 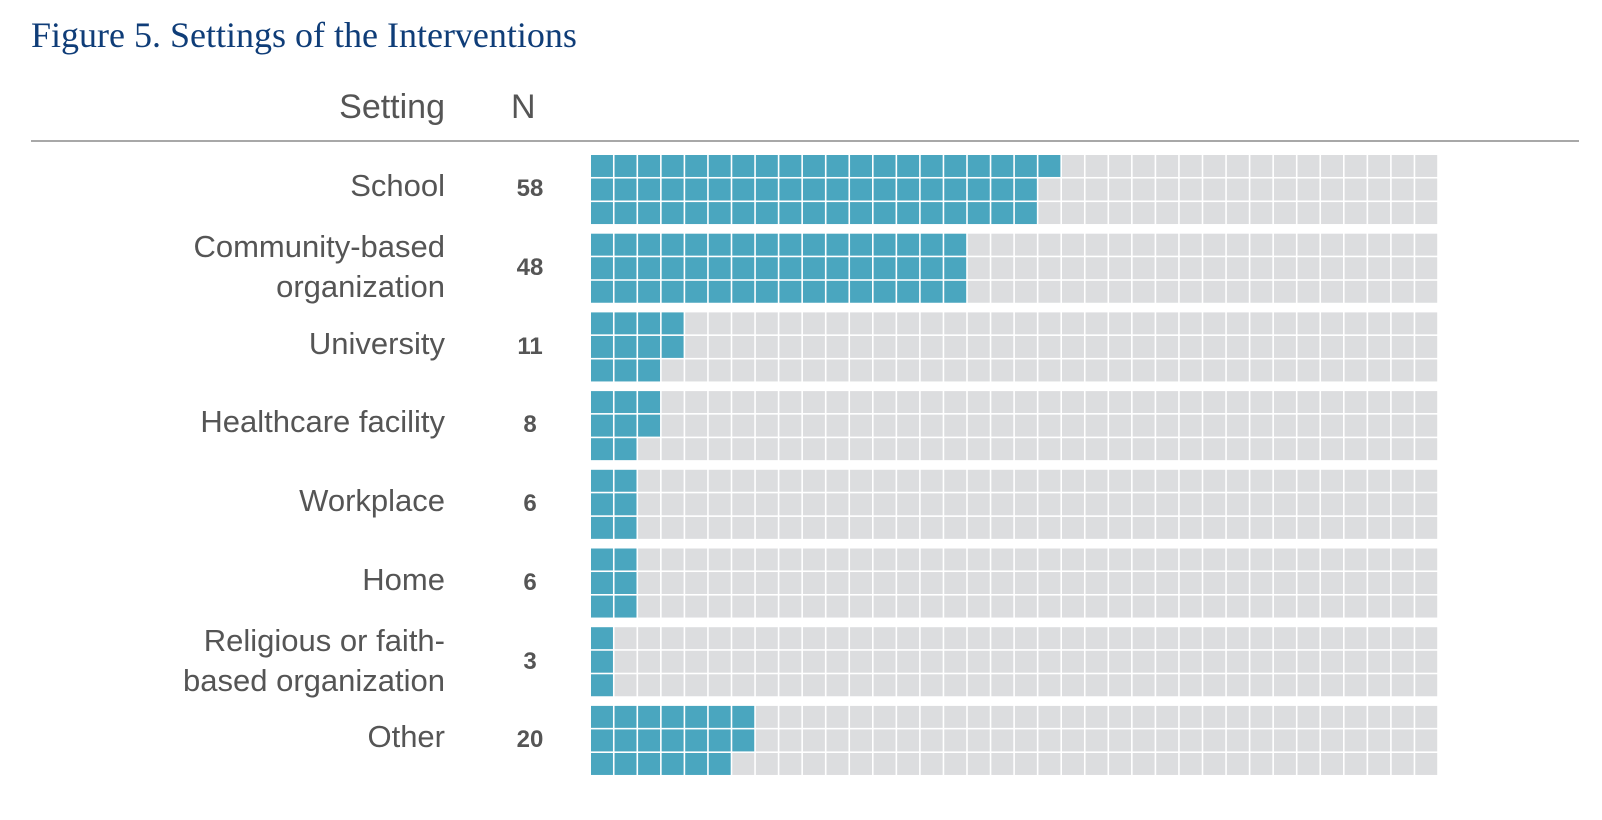 What do you see at coordinates (403, 579) in the screenshot?
I see `category-label-home: Home` at bounding box center [403, 579].